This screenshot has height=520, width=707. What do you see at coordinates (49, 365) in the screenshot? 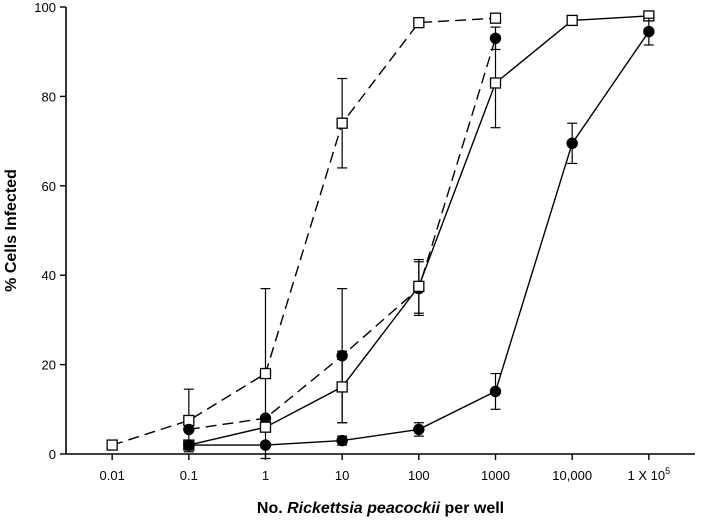
I see `y-tick-label: 20` at bounding box center [49, 365].